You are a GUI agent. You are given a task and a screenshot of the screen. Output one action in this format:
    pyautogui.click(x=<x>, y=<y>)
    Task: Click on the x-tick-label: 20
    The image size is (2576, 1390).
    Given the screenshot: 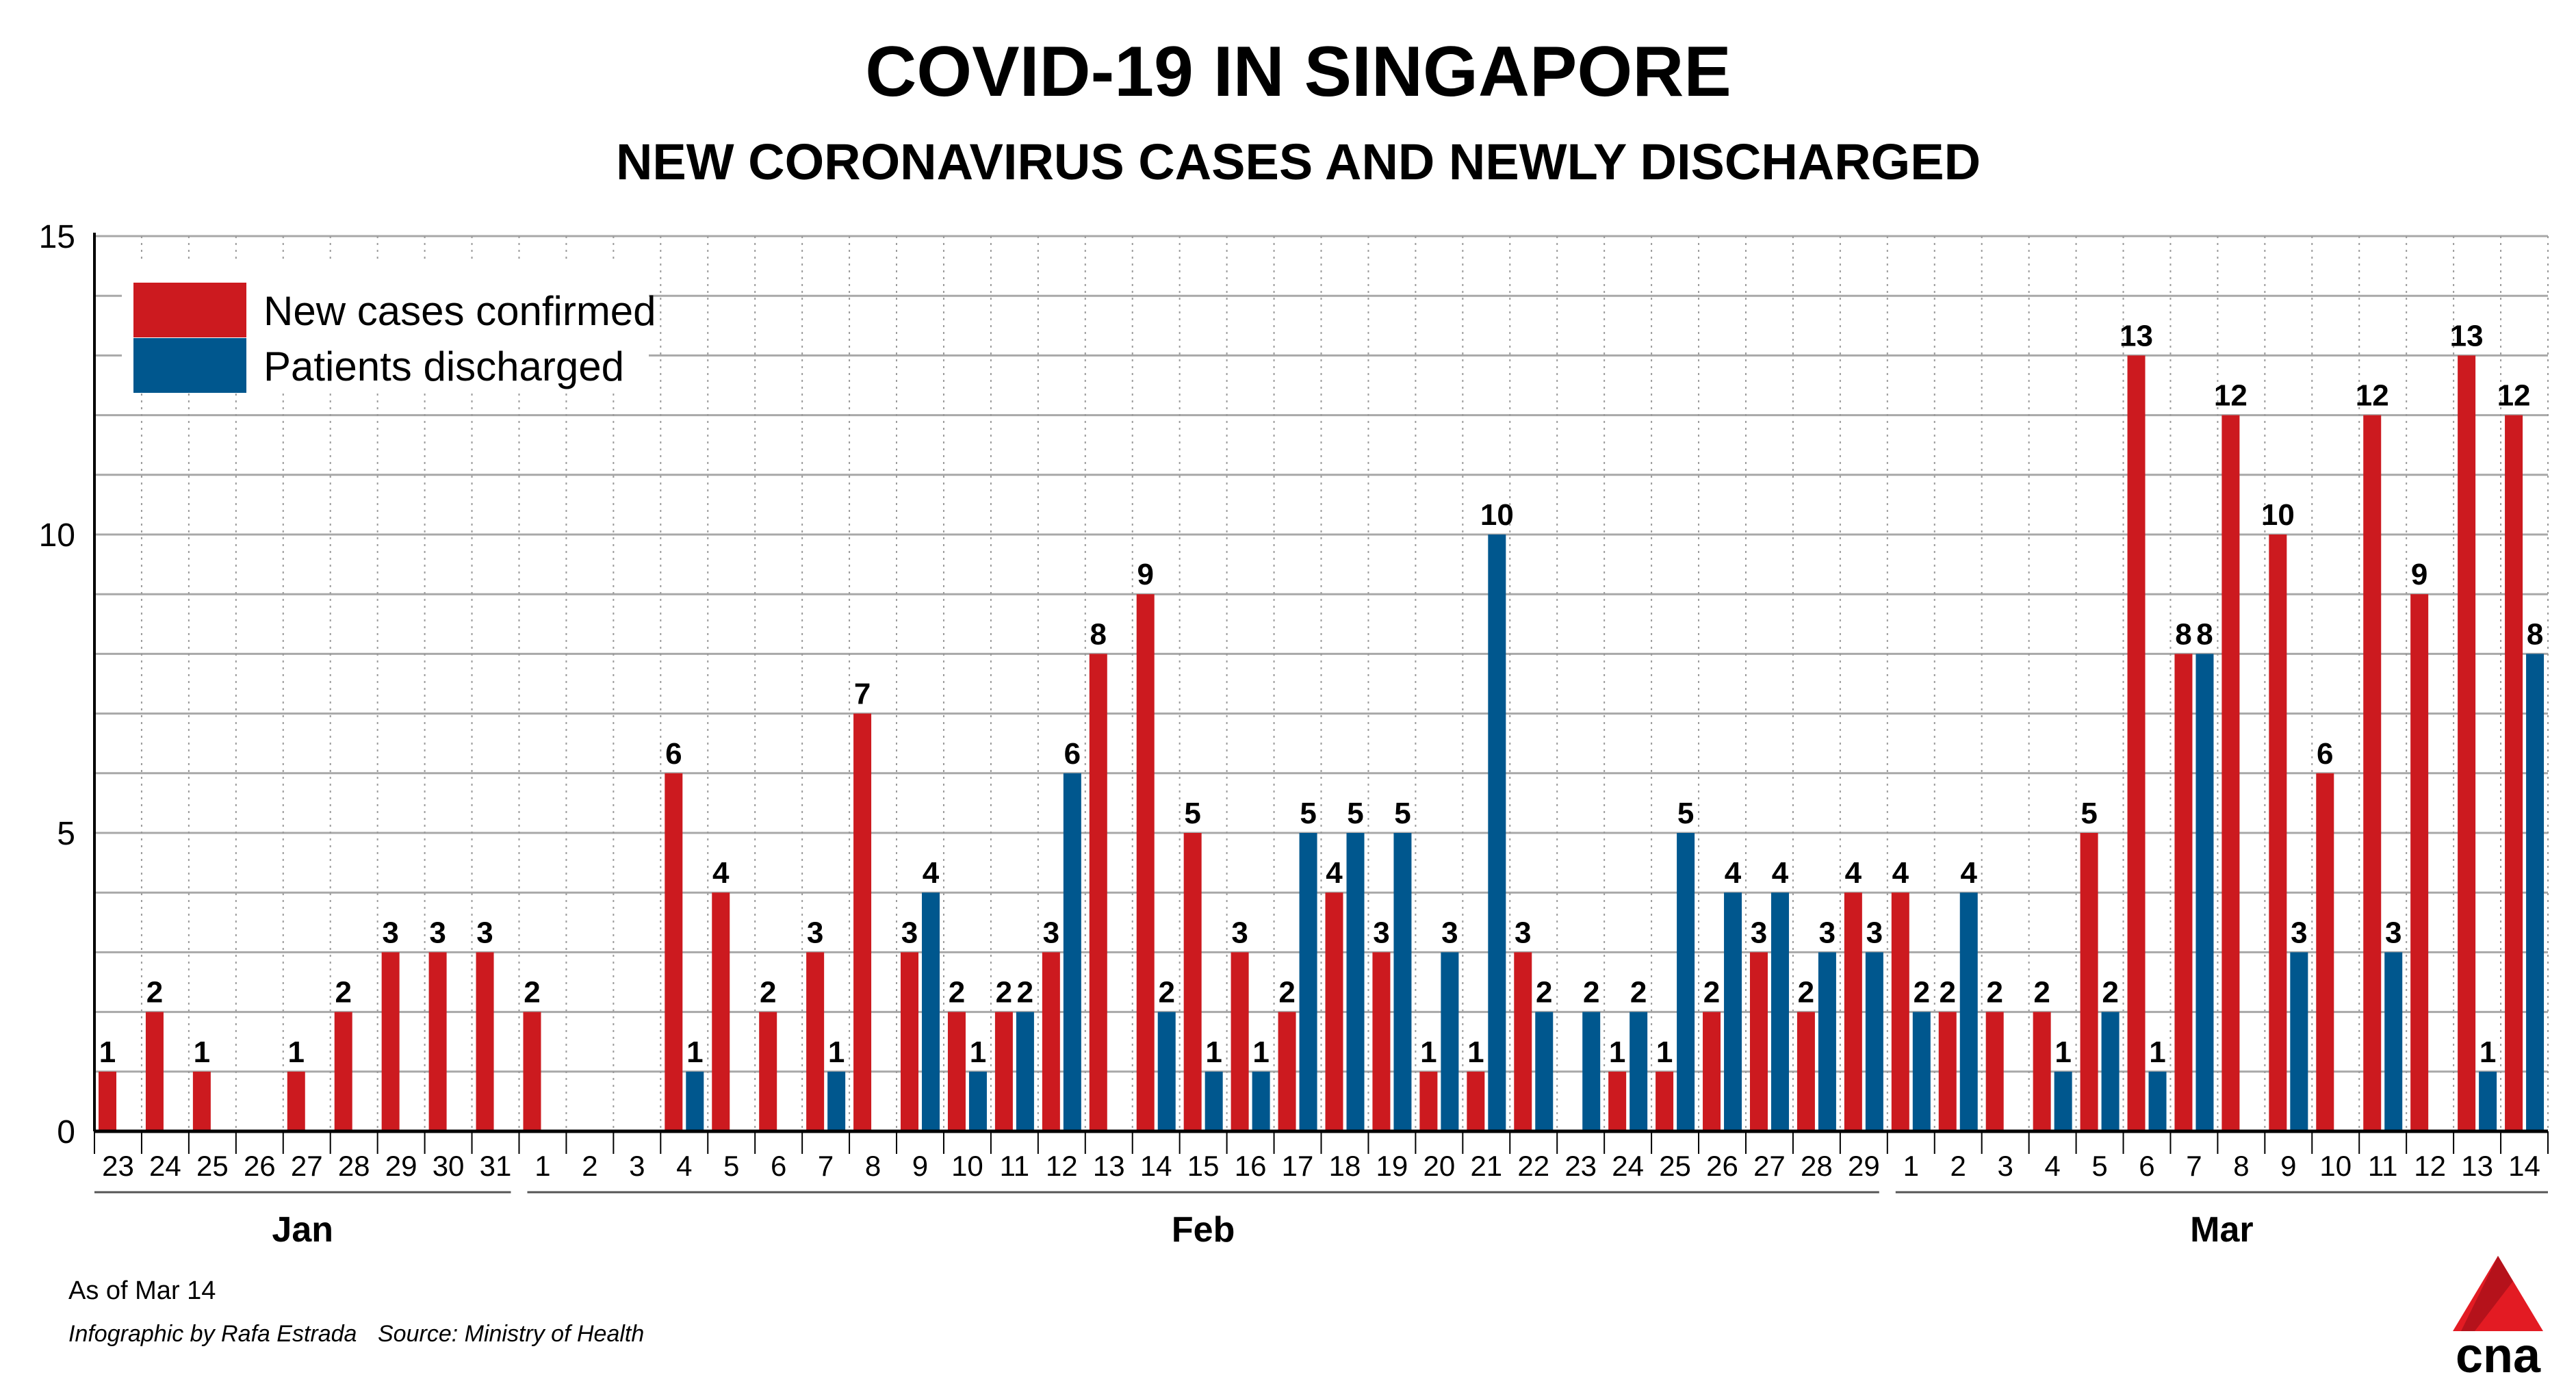 What is the action you would take?
    pyautogui.click(x=1439, y=1166)
    